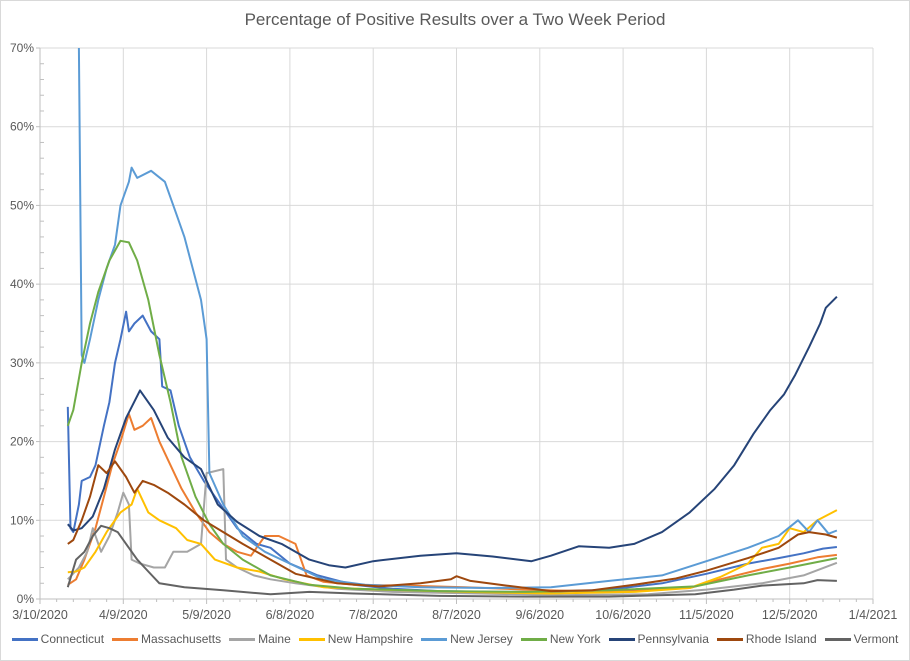 Image resolution: width=910 pixels, height=661 pixels. I want to click on y-tick-label: 50%, so click(22, 205).